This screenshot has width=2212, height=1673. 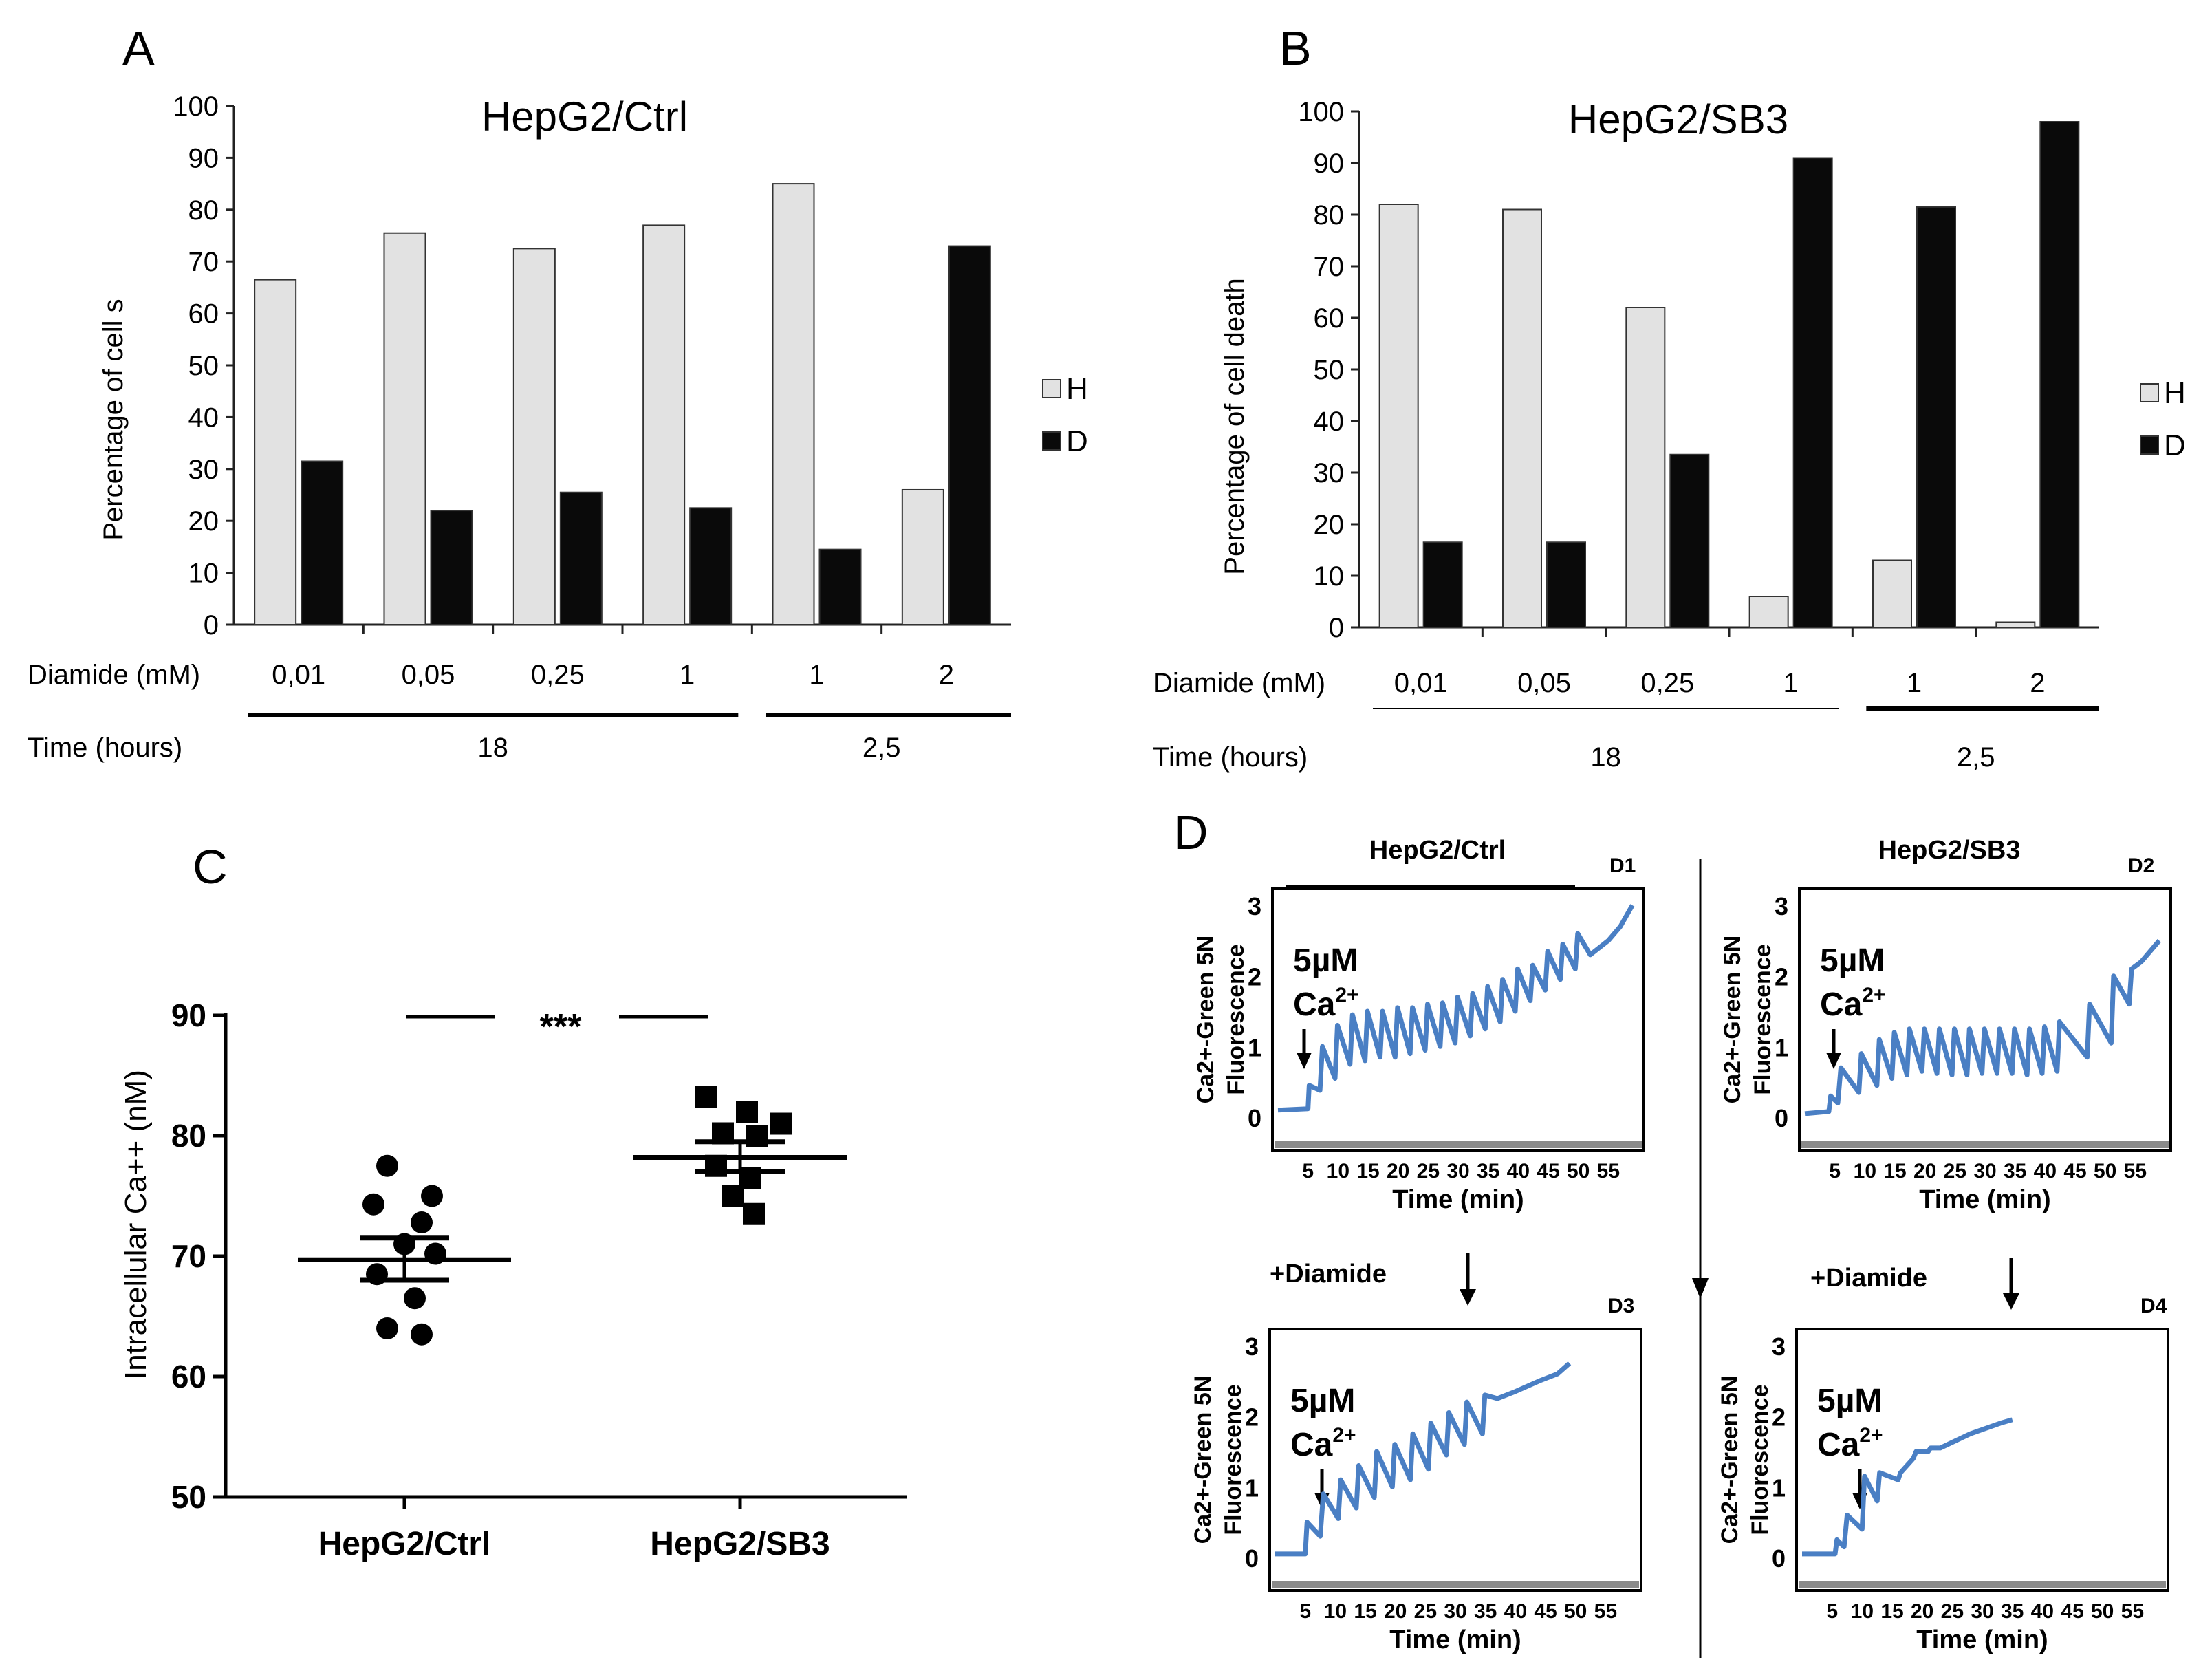 What do you see at coordinates (2175, 445) in the screenshot?
I see `legend-label: D` at bounding box center [2175, 445].